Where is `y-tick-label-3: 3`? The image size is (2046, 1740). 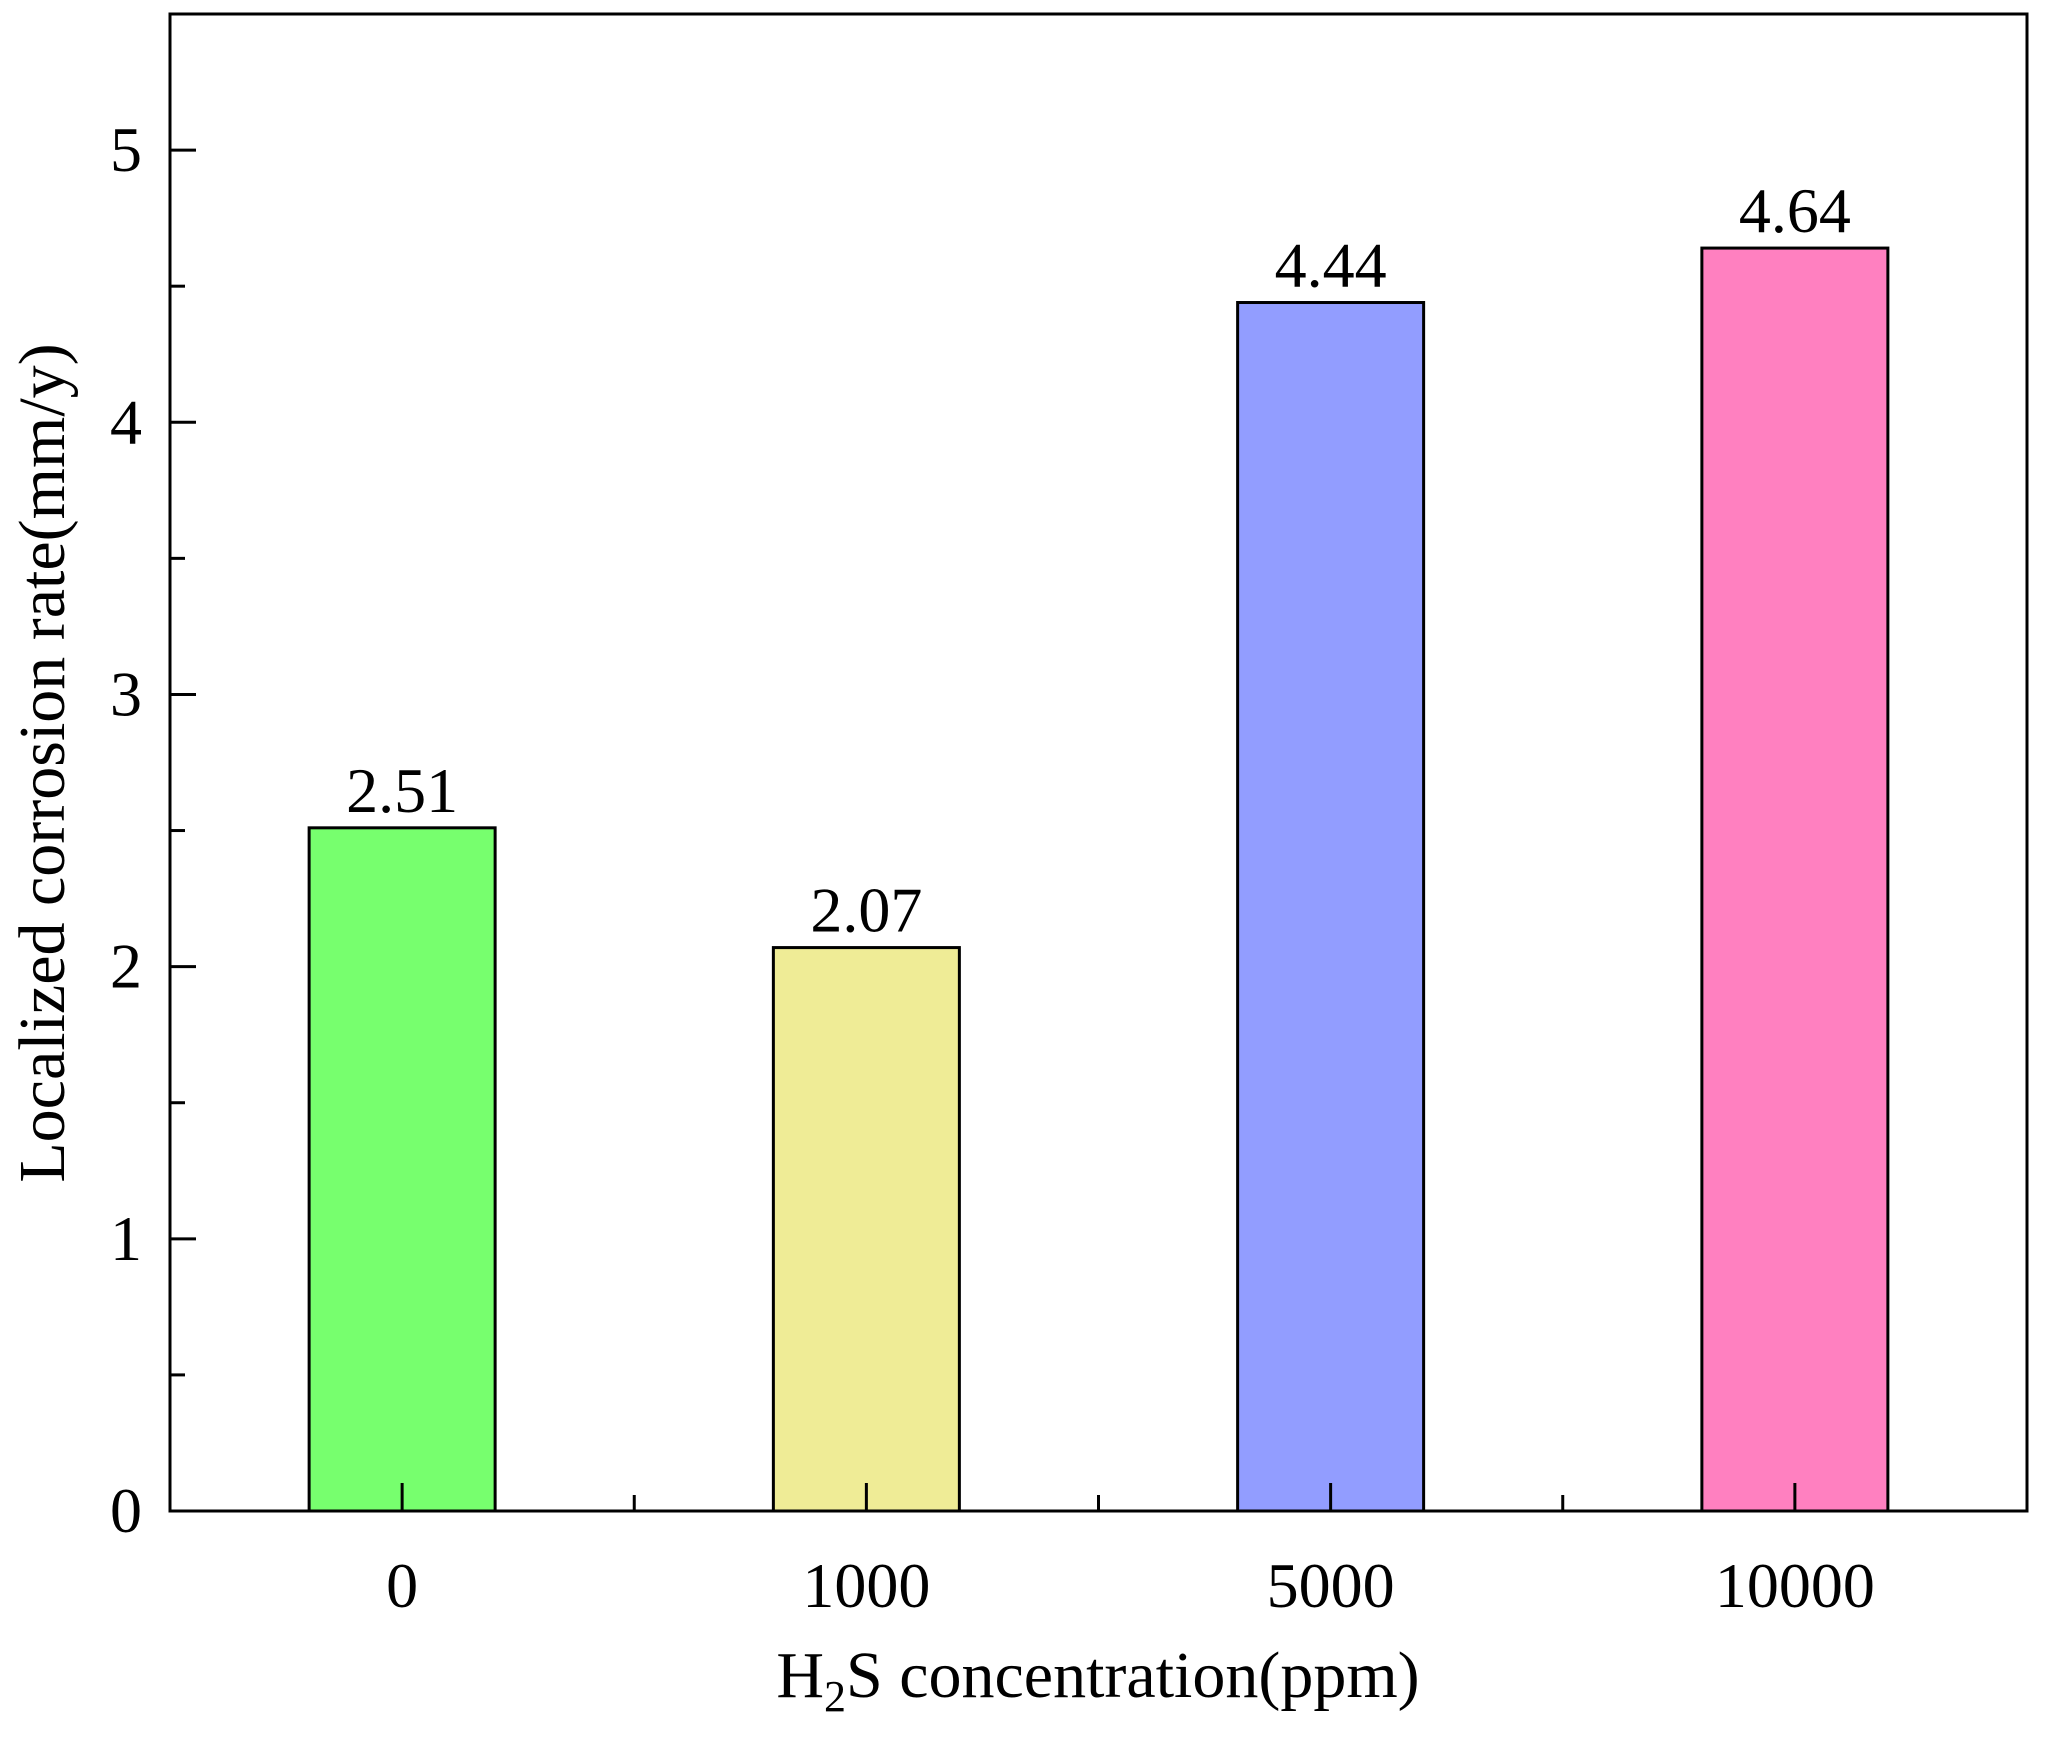
y-tick-label-3: 3 is located at coordinates (126, 693).